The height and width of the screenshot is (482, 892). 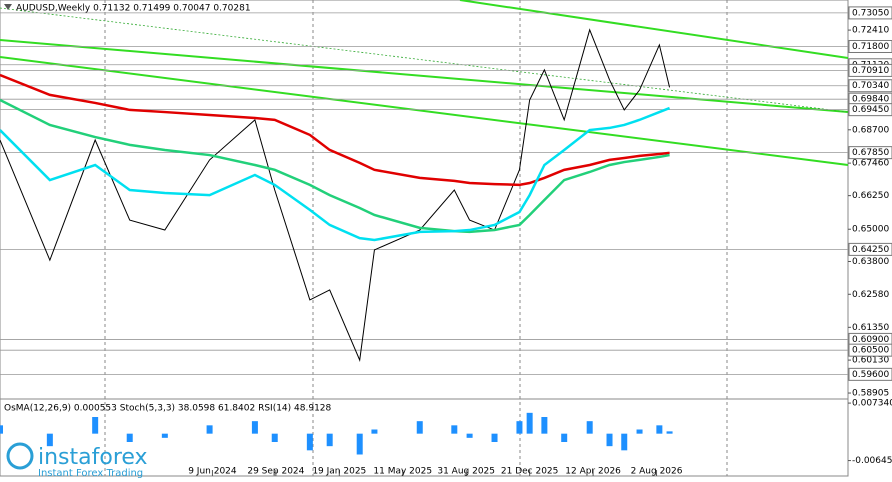 What do you see at coordinates (593, 472) in the screenshot?
I see `x-tick-label: 12 Apr 2026` at bounding box center [593, 472].